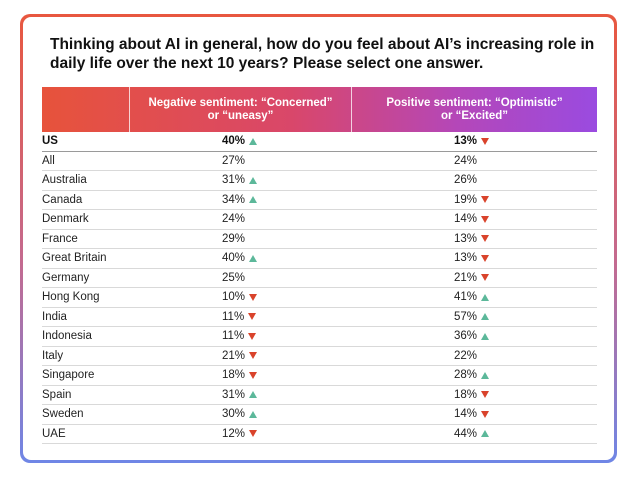 The image size is (640, 483). Describe the element at coordinates (68, 375) in the screenshot. I see `country-cell: Singapore` at that location.